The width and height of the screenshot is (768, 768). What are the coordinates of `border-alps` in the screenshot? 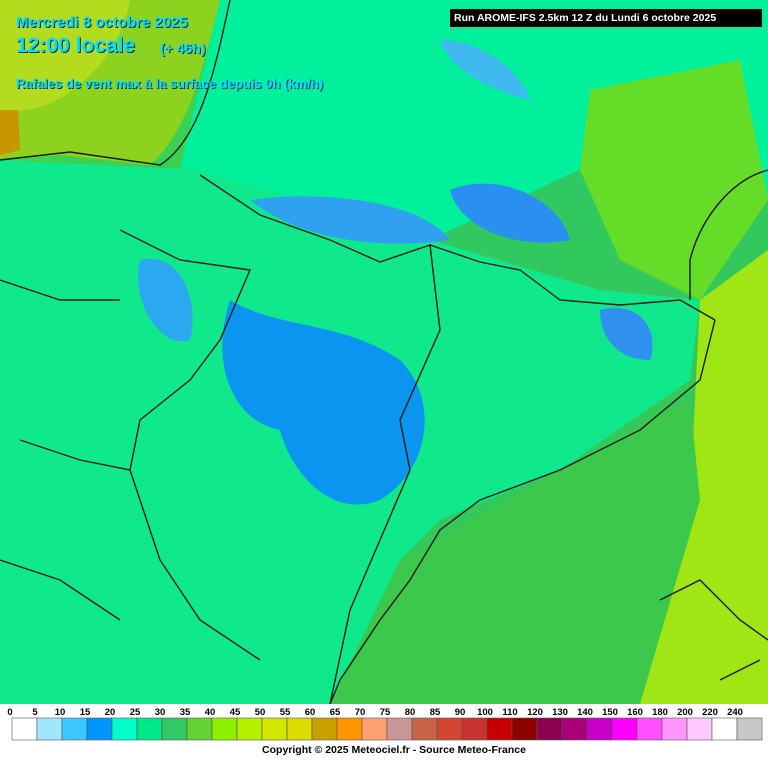 It's located at (728, 234).